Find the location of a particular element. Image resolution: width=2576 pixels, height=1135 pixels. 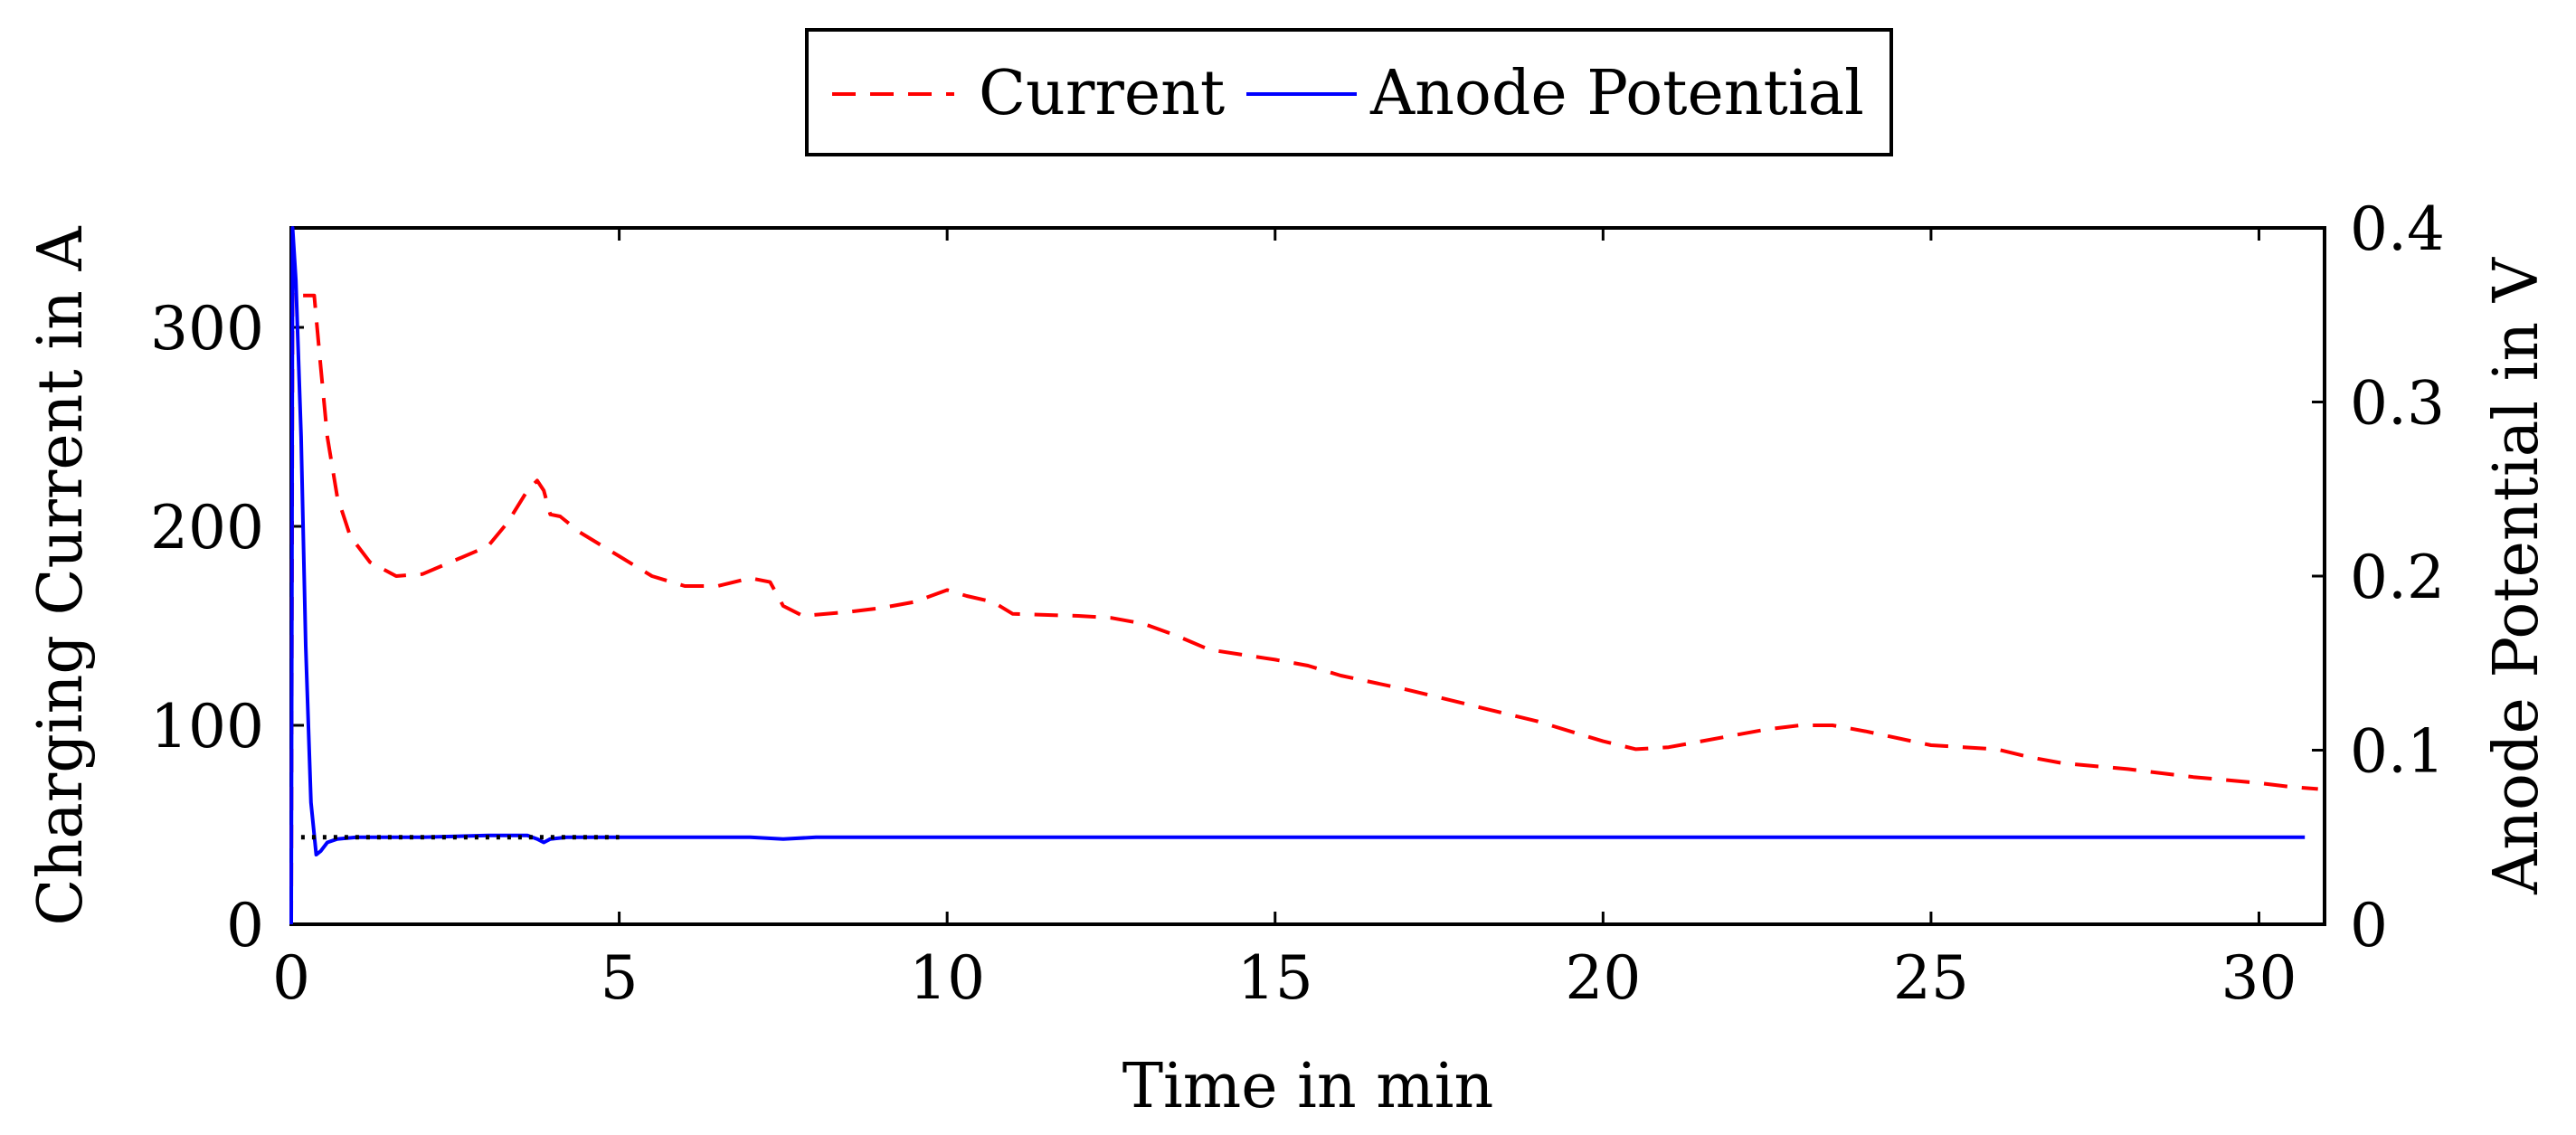

y-axis-left: 0 100 200 300 is located at coordinates (227, 627).